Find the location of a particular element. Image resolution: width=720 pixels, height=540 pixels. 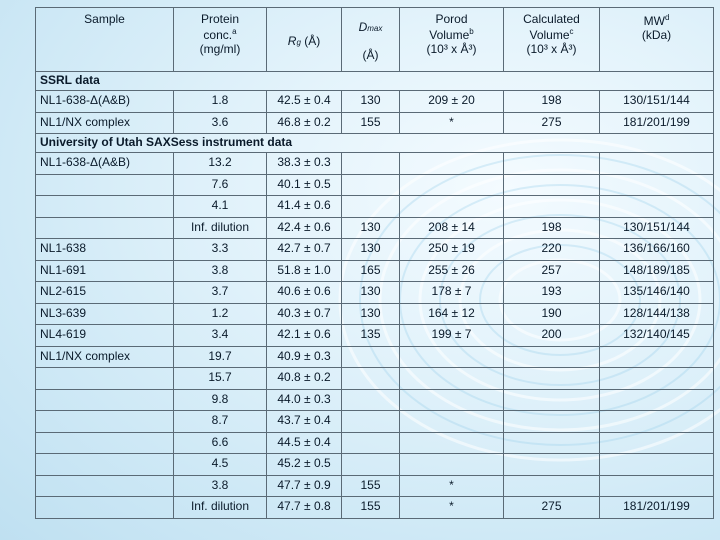

cell-protein-conc: 3.3 is located at coordinates (220, 249).